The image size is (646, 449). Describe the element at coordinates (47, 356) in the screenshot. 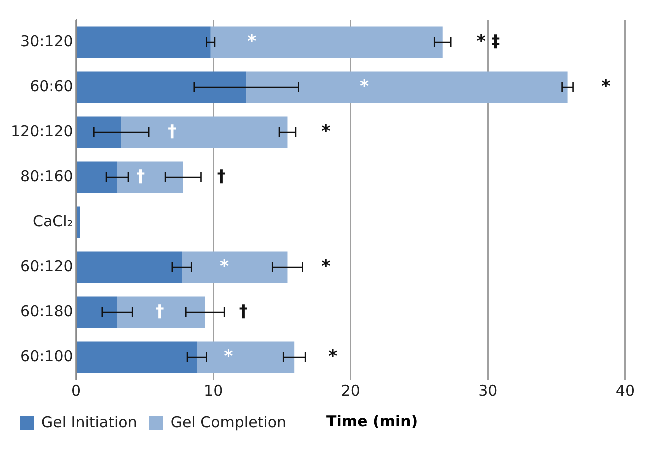

I see `y-tick-label: 60:100` at that location.